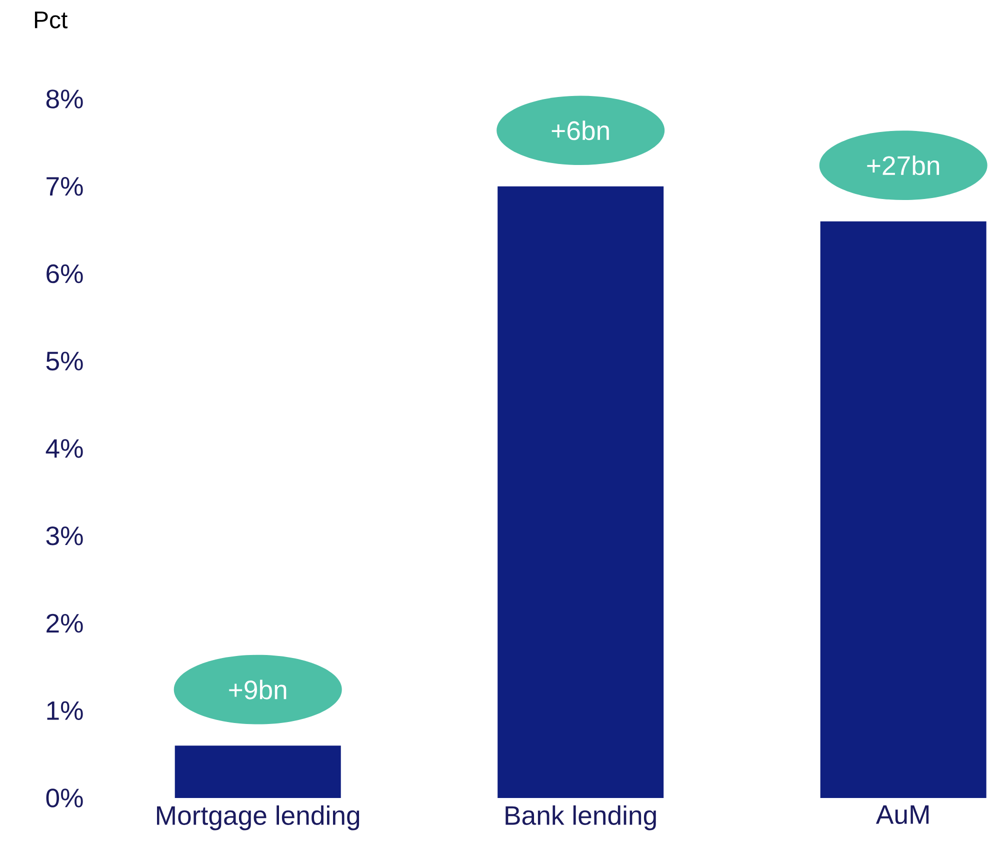 This screenshot has height=849, width=991. What do you see at coordinates (64, 274) in the screenshot?
I see `y-tick-label: 6%` at bounding box center [64, 274].